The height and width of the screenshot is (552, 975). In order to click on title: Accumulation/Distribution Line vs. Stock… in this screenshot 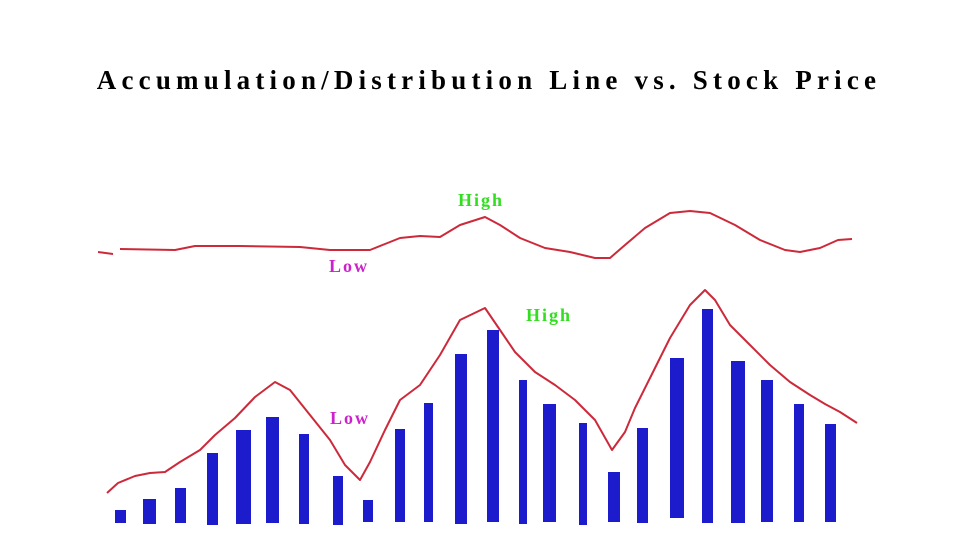, I will do `click(489, 80)`.